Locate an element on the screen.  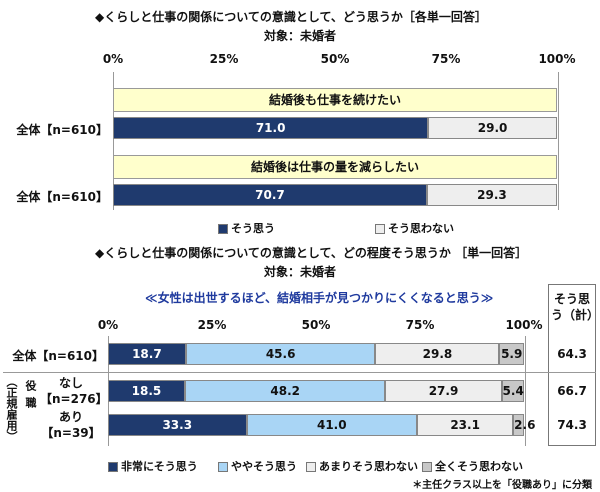
bar-segment: 5.4 is located at coordinates (512, 391).